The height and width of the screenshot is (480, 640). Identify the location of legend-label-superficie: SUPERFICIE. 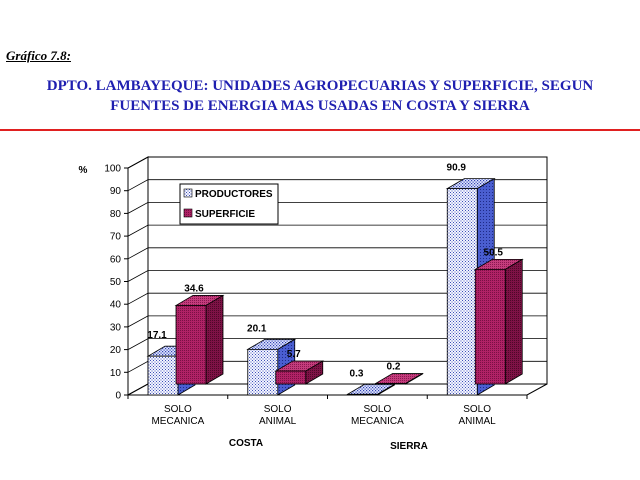
(225, 214).